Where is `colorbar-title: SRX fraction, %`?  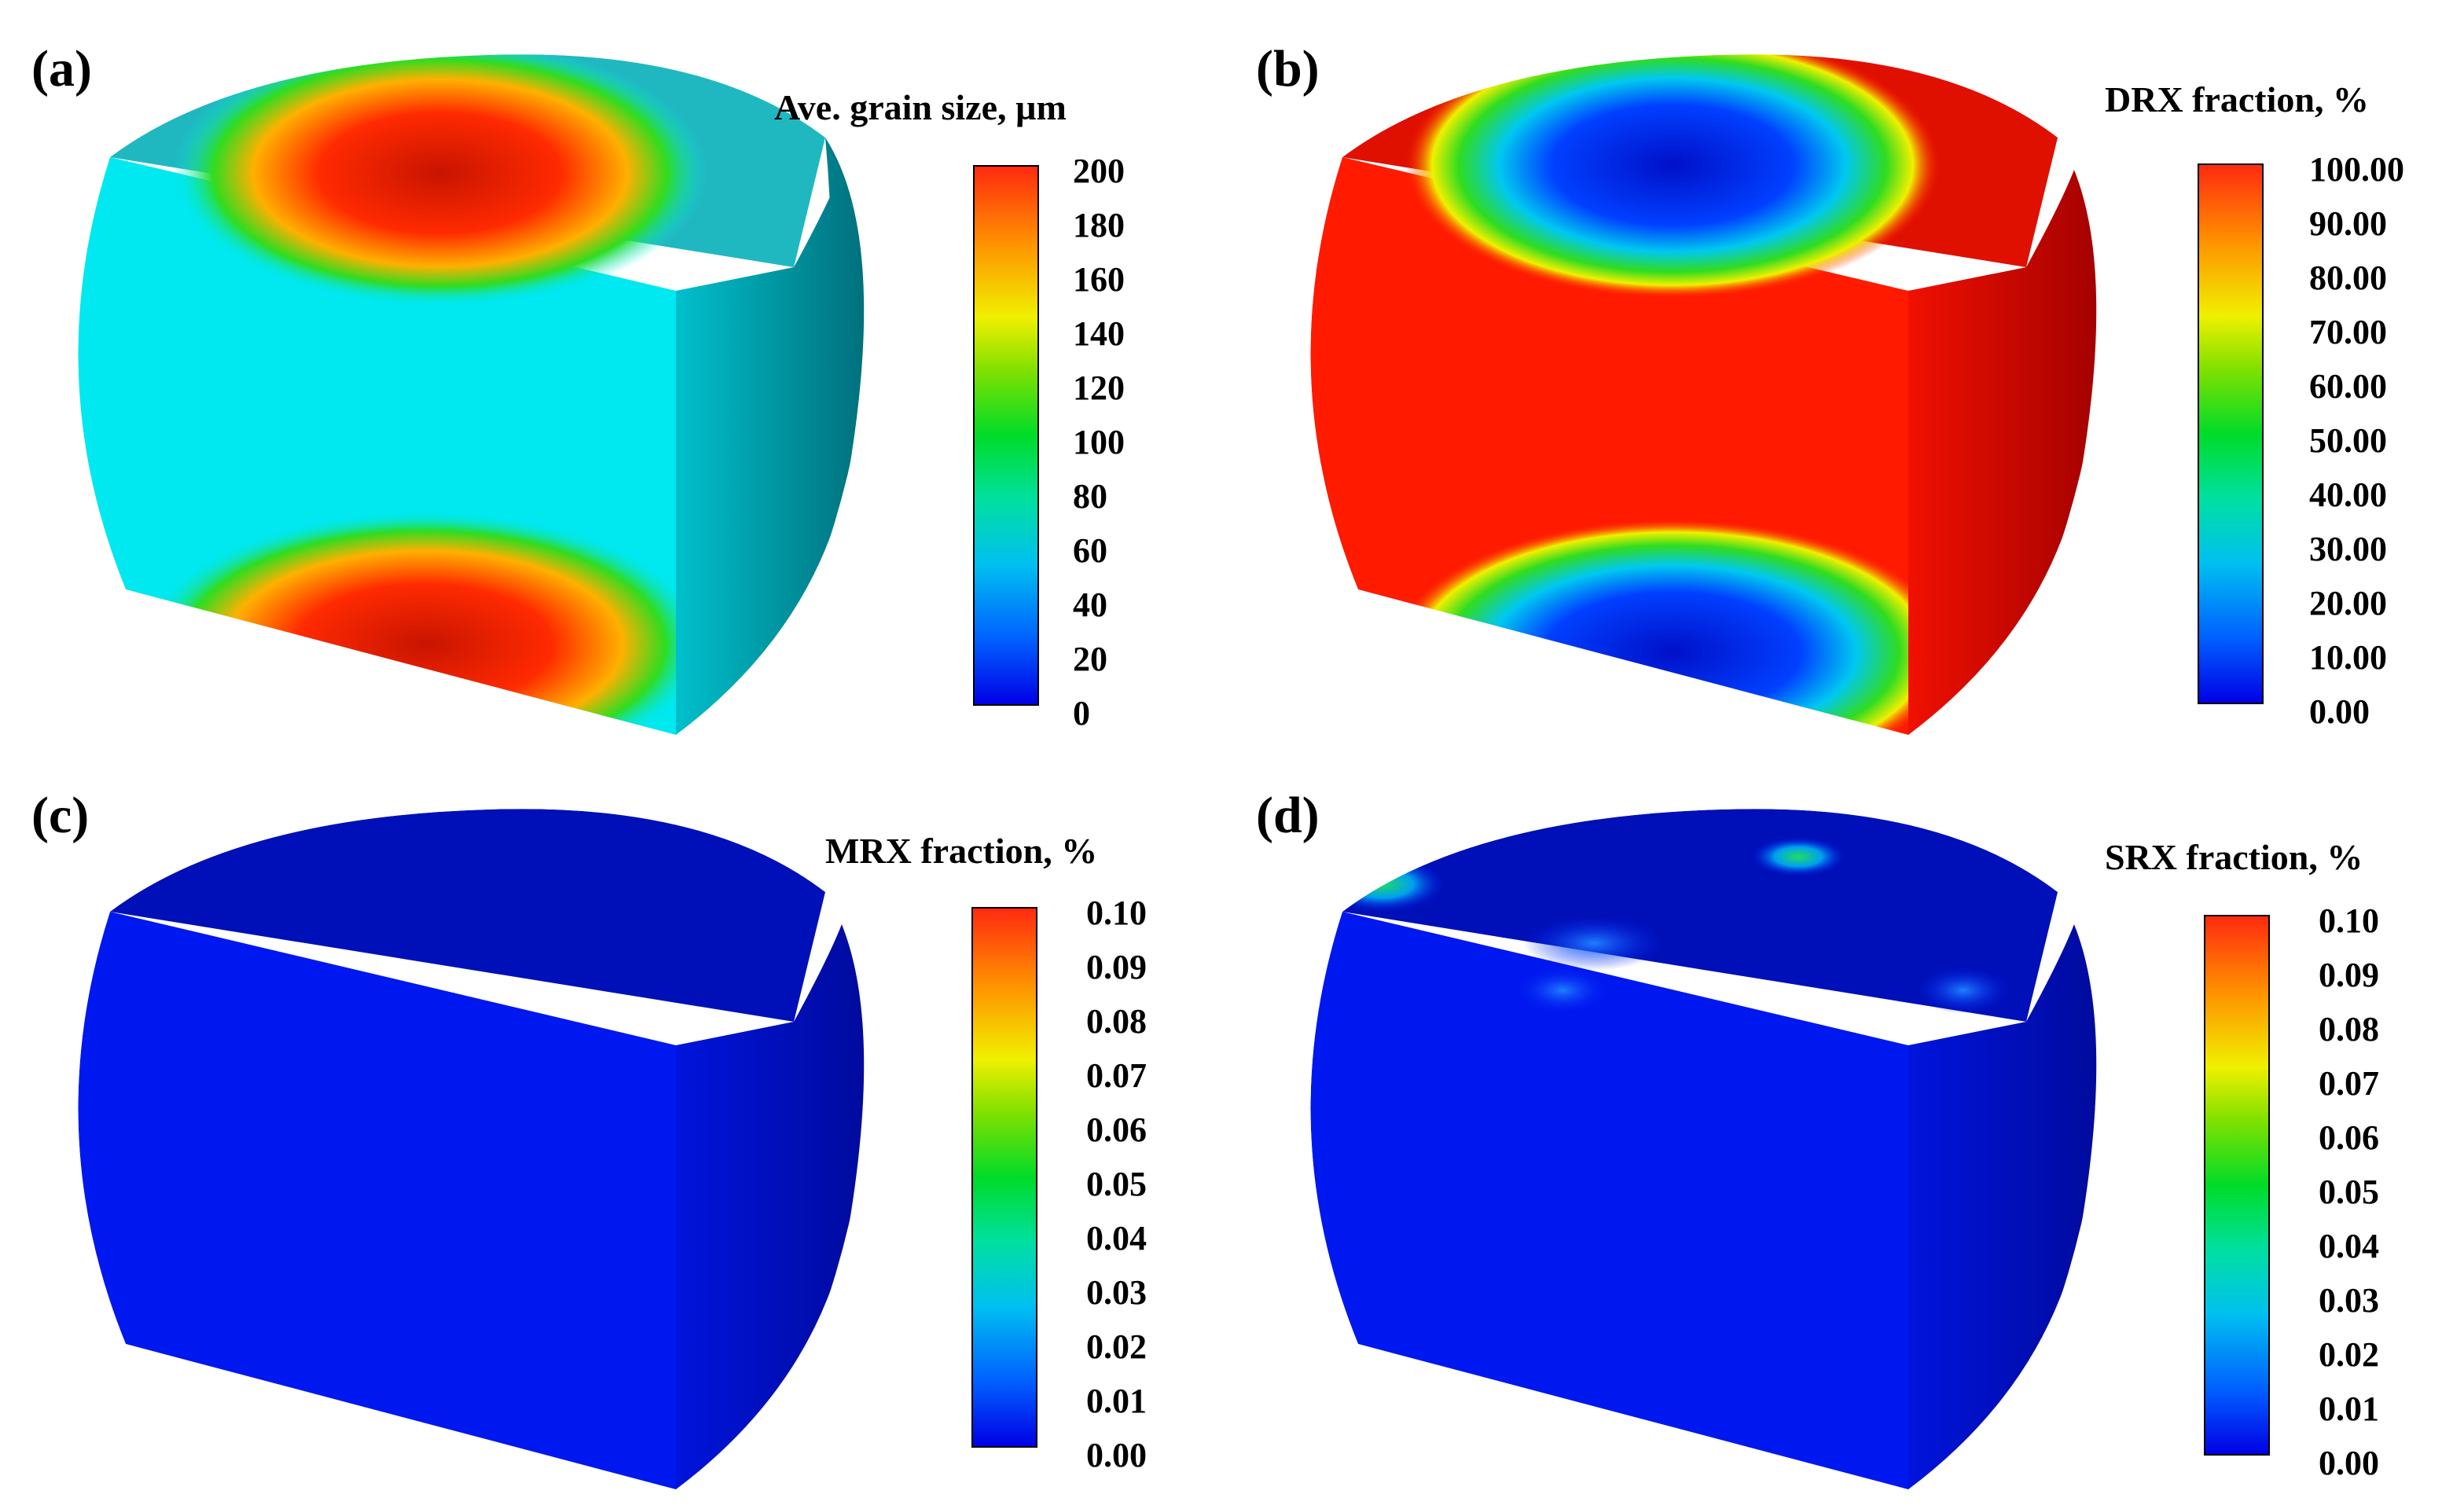
colorbar-title: SRX fraction, % is located at coordinates (2234, 857).